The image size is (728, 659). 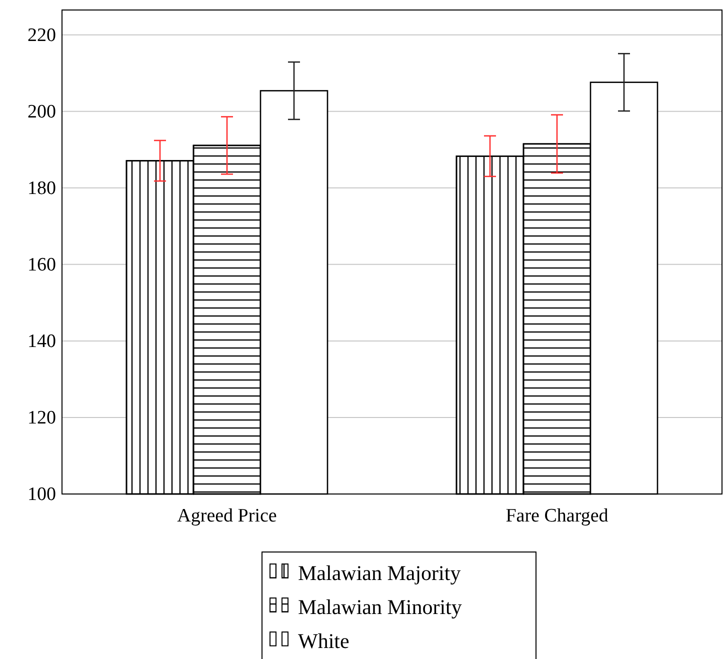 I want to click on y-tick-label: 200, so click(x=42, y=111).